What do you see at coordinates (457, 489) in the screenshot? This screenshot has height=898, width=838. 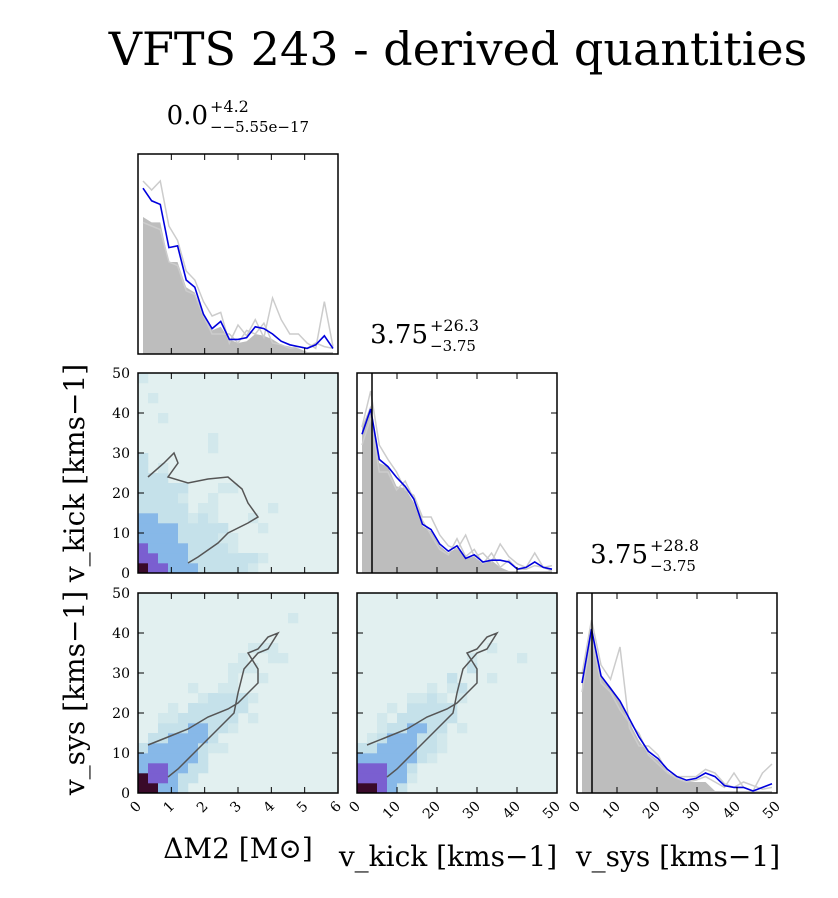 I see `combined-line-vkick` at bounding box center [457, 489].